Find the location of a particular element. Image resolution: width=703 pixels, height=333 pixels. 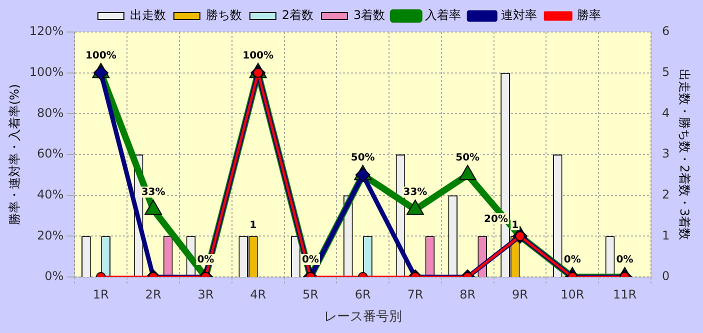

legend-label: 出走数 is located at coordinates (148, 15).